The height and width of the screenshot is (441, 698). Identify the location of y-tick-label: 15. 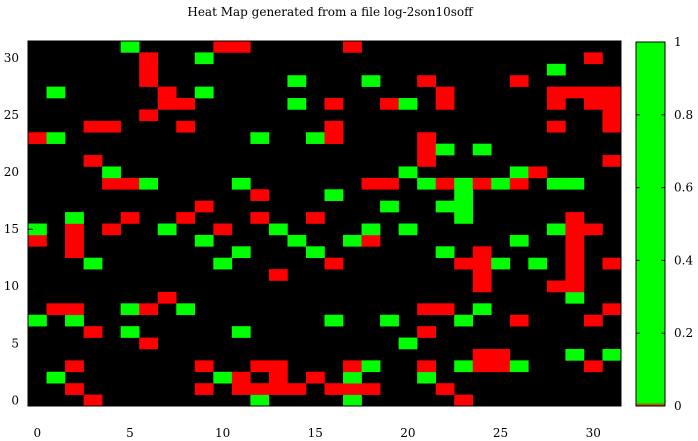
(11, 229).